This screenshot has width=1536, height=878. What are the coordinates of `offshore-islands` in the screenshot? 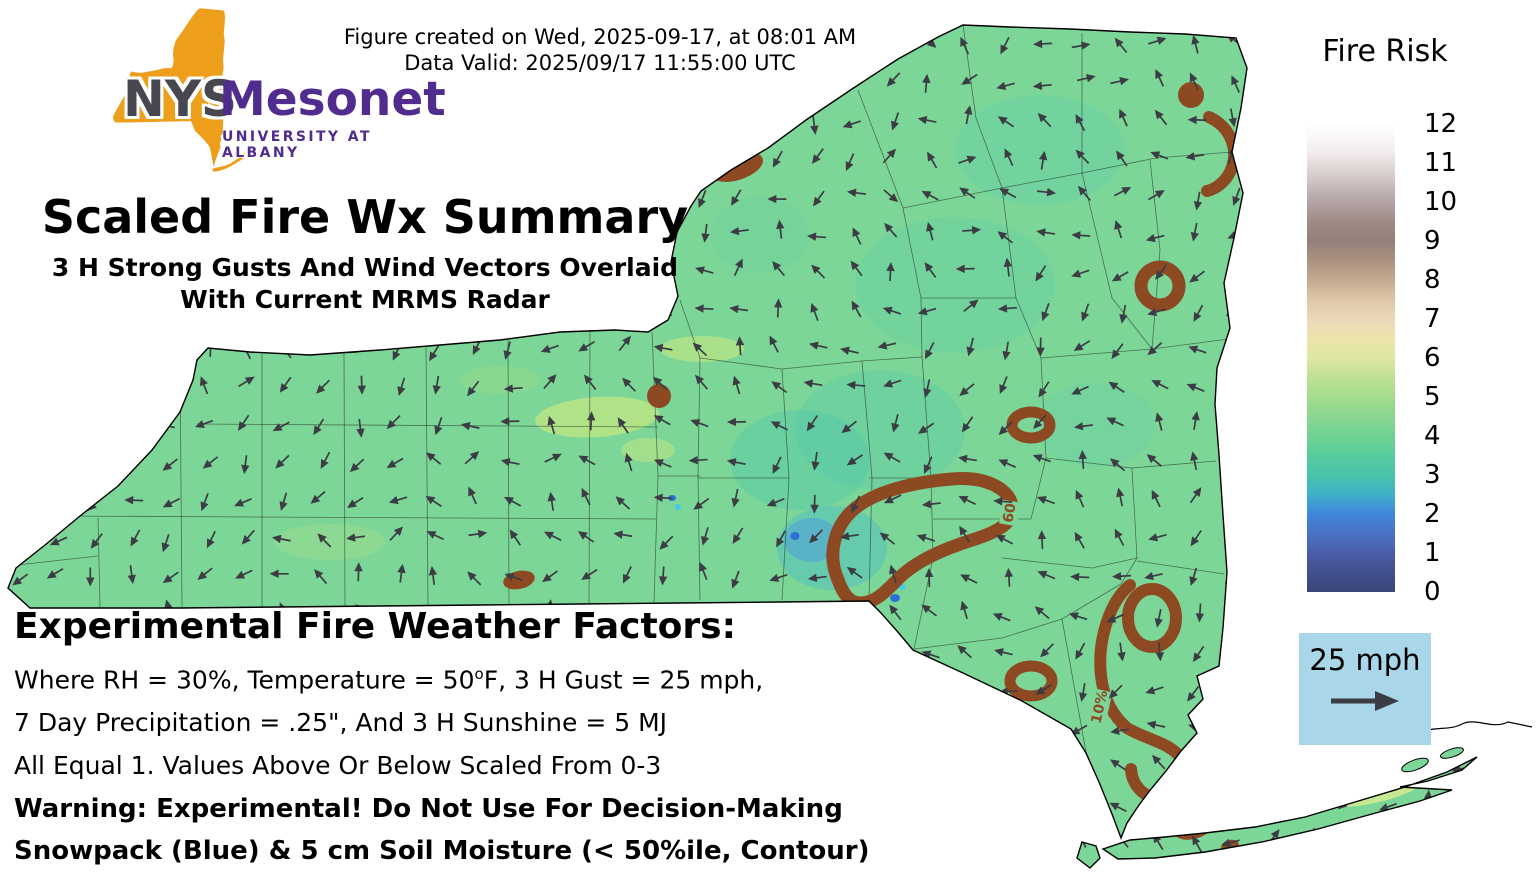 It's located at (1432, 760).